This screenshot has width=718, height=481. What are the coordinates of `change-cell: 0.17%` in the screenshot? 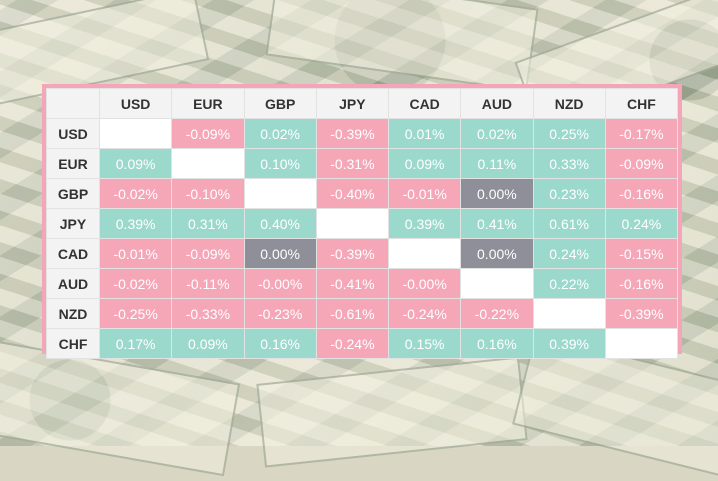 It's located at (135, 343).